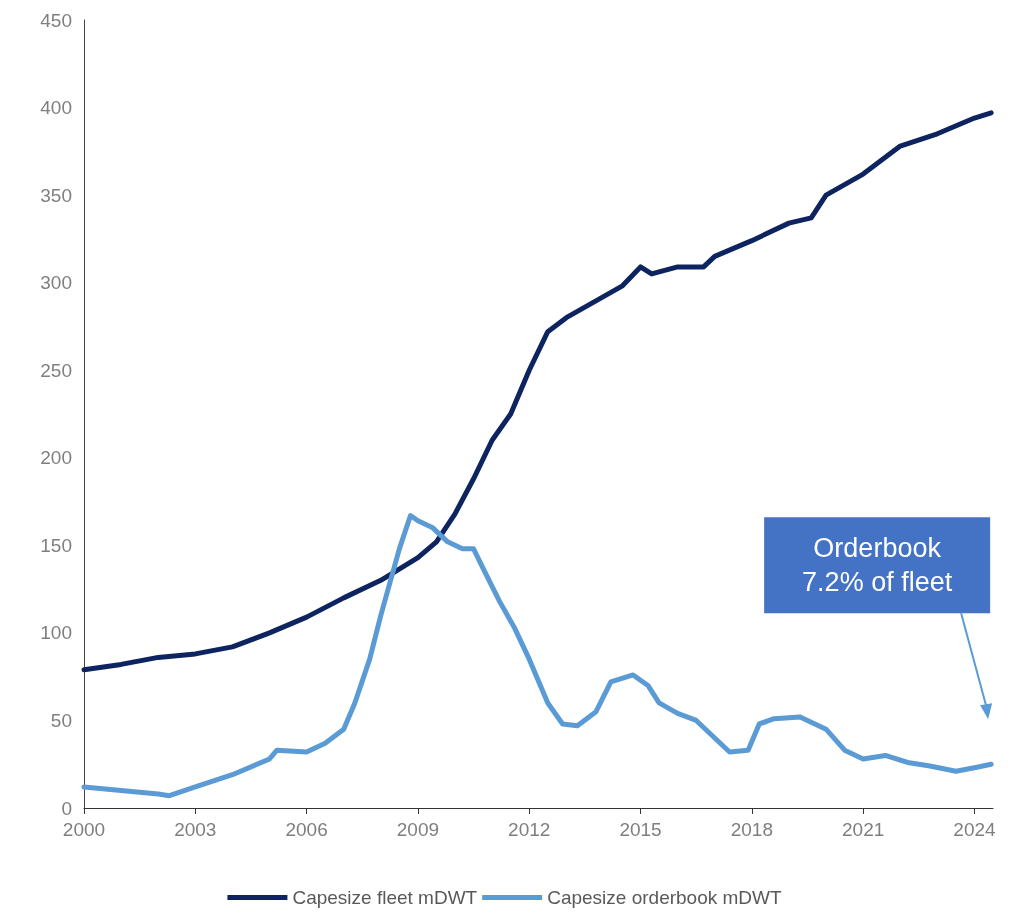  I want to click on y-tick-label: 350, so click(56, 195).